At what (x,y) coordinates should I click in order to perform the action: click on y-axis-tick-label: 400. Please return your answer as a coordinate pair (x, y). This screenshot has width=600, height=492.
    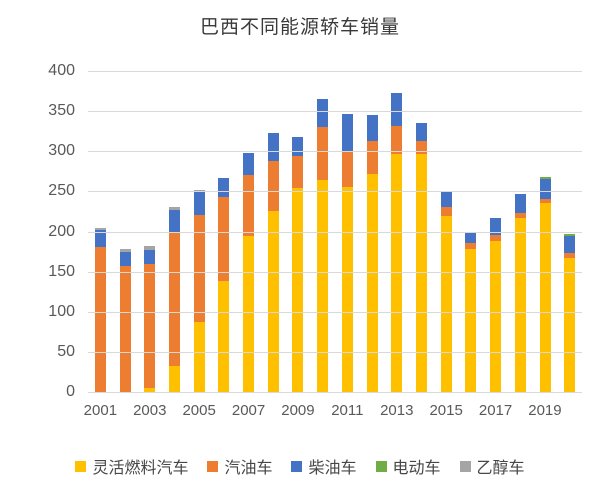
    Looking at the image, I should click on (61, 70).